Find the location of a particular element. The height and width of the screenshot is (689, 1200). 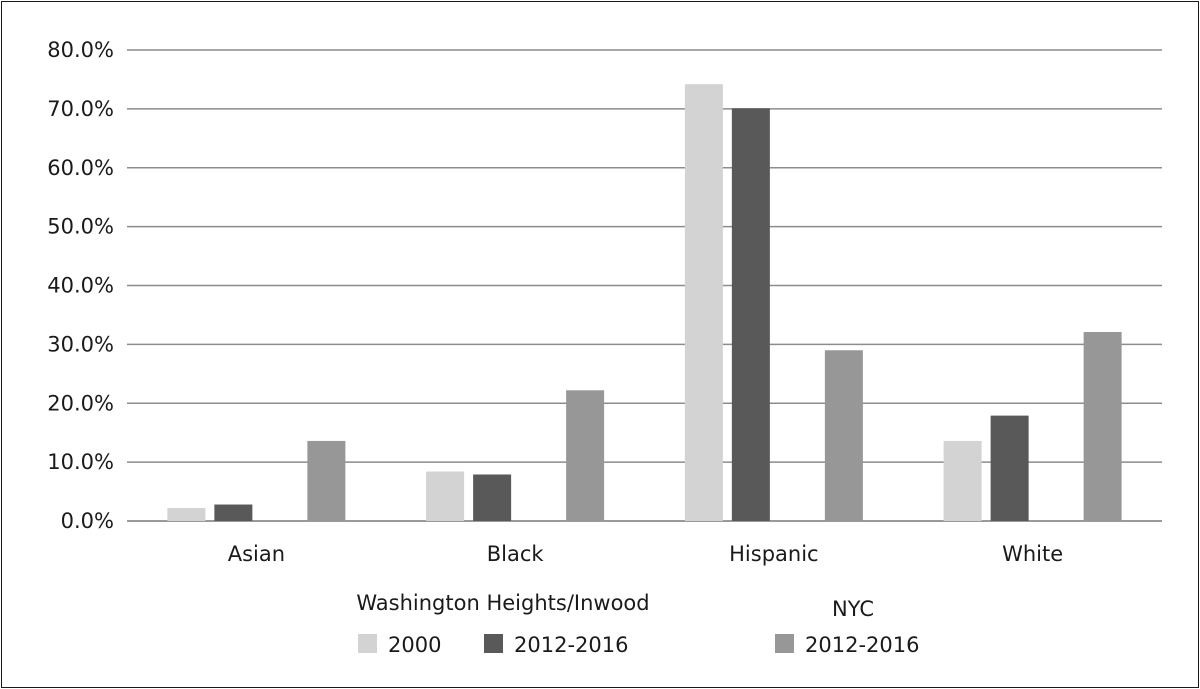

x-tick-label: Black is located at coordinates (516, 554).